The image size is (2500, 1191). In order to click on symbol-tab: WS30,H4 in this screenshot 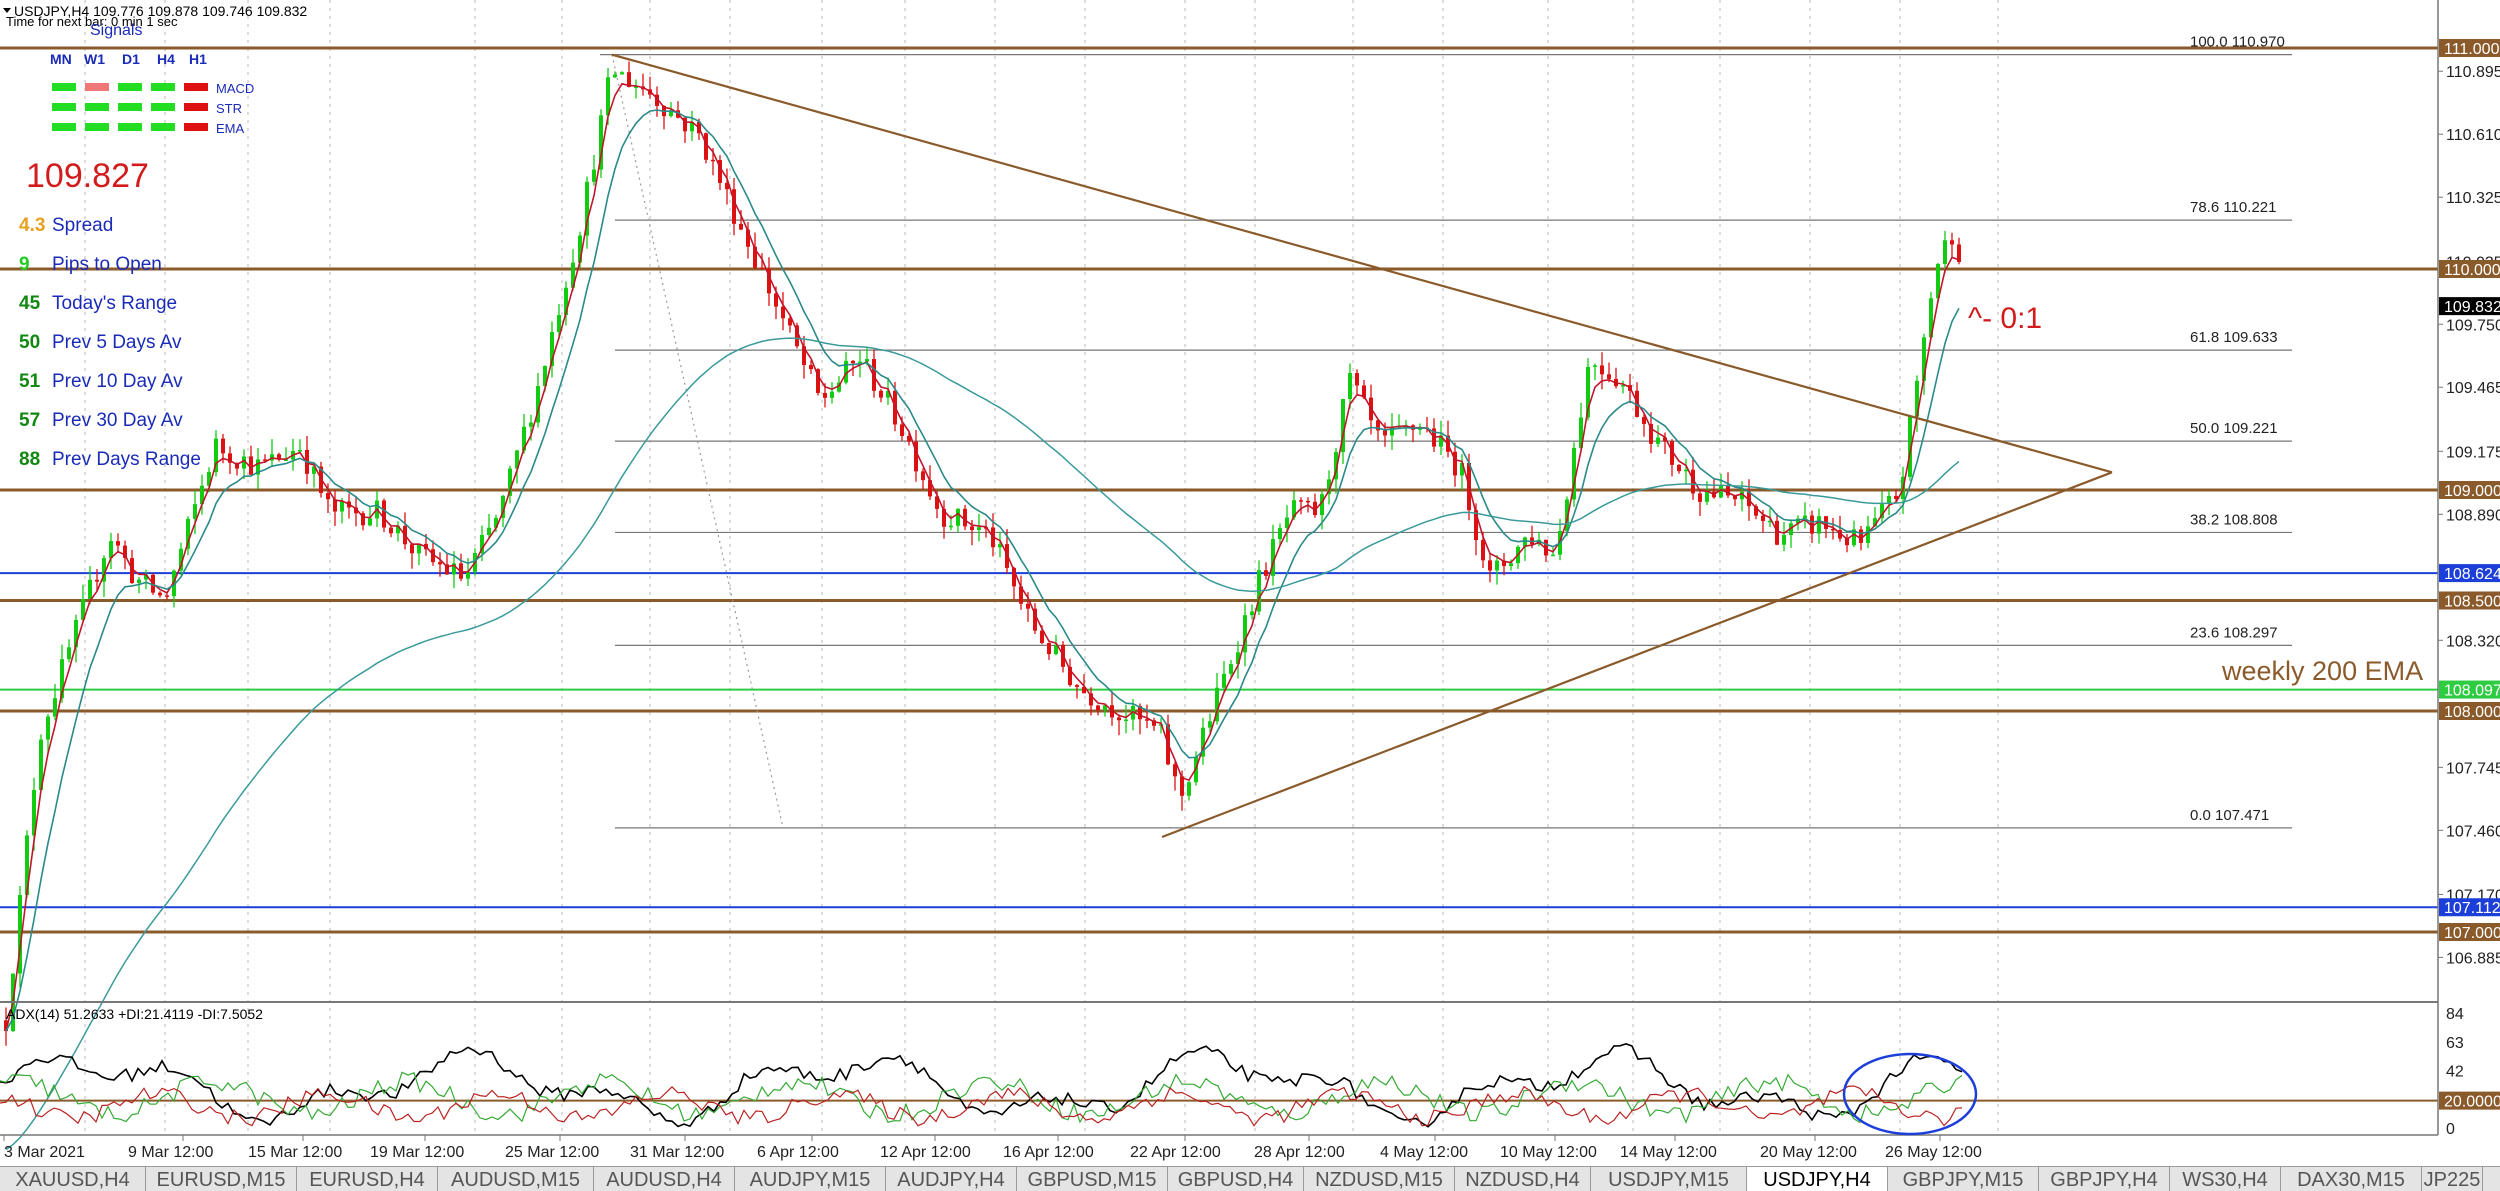, I will do `click(2225, 1179)`.